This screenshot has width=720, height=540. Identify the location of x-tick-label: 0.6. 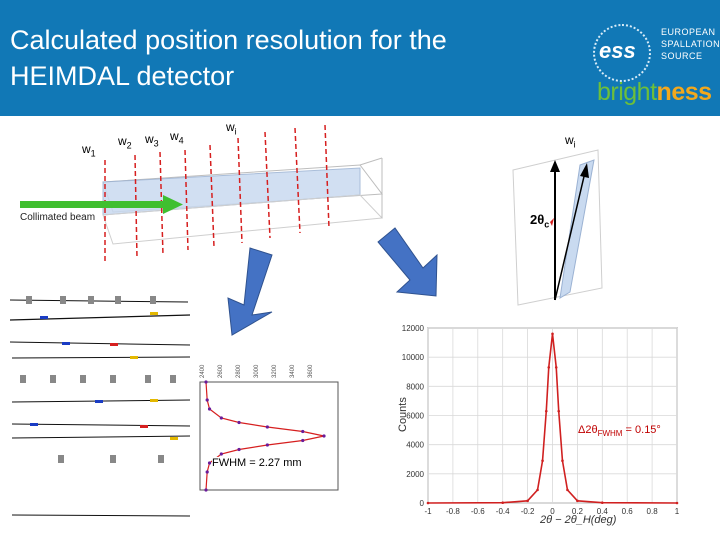
(628, 511).